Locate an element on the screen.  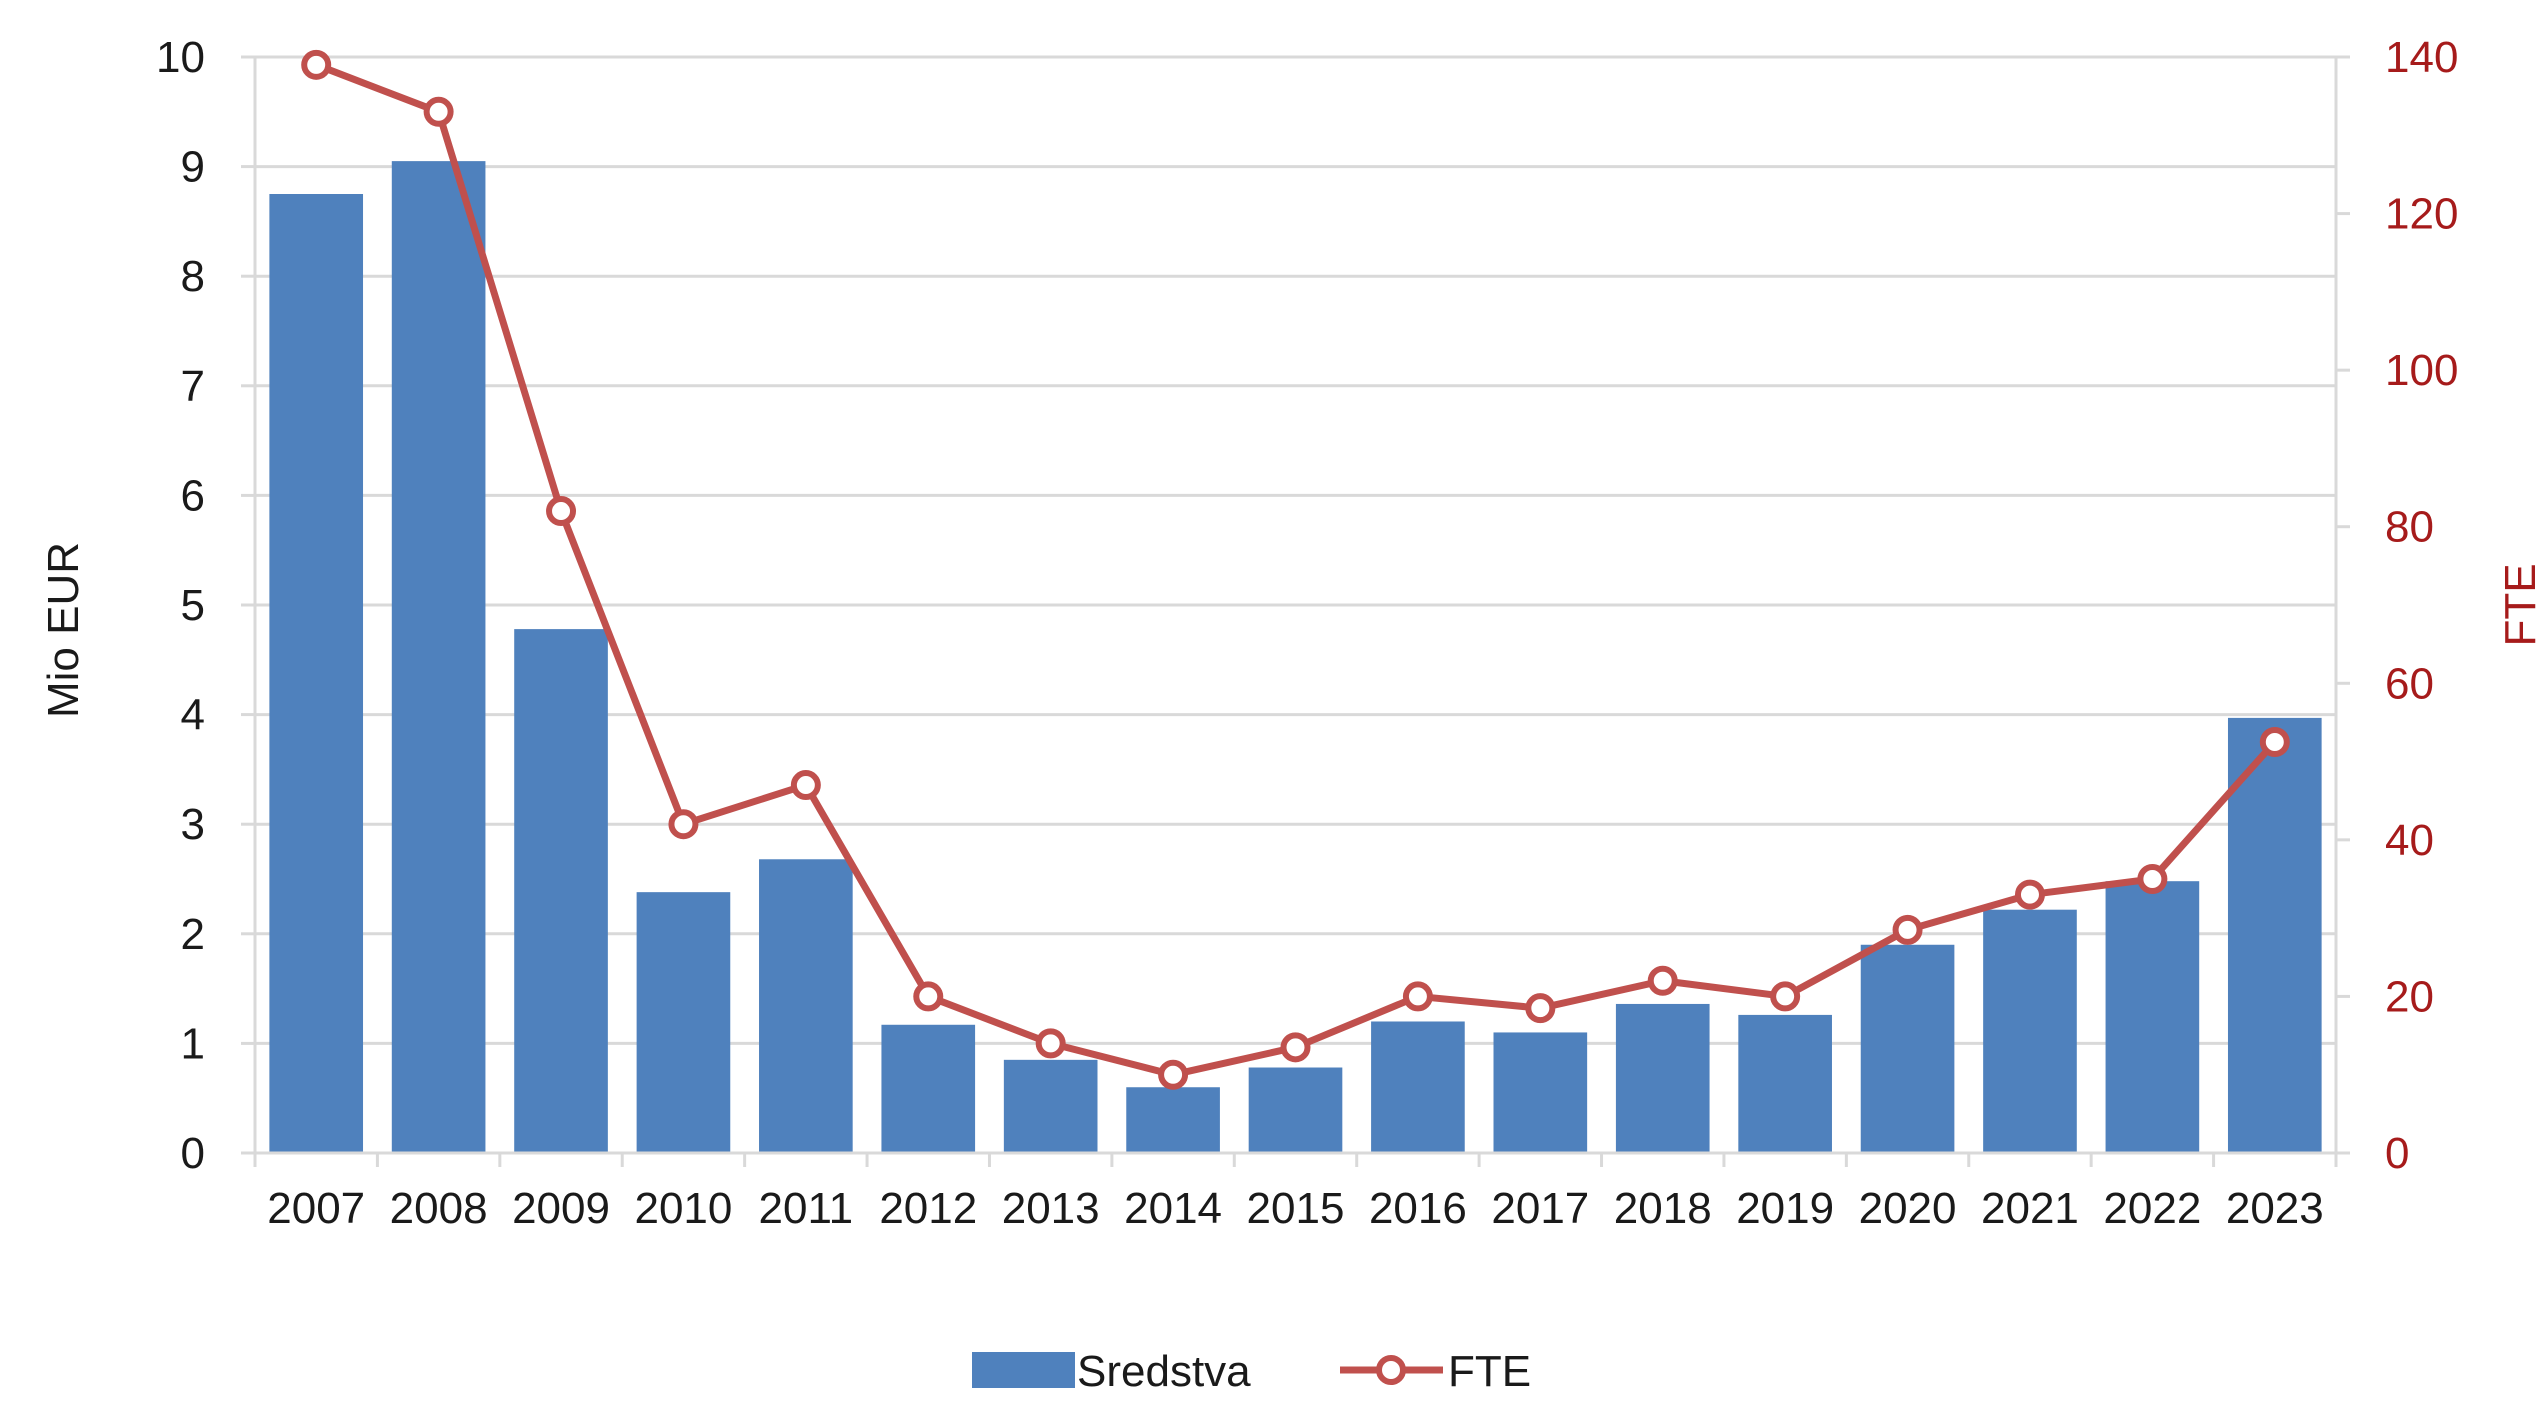
bar-2014 is located at coordinates (1173, 1120).